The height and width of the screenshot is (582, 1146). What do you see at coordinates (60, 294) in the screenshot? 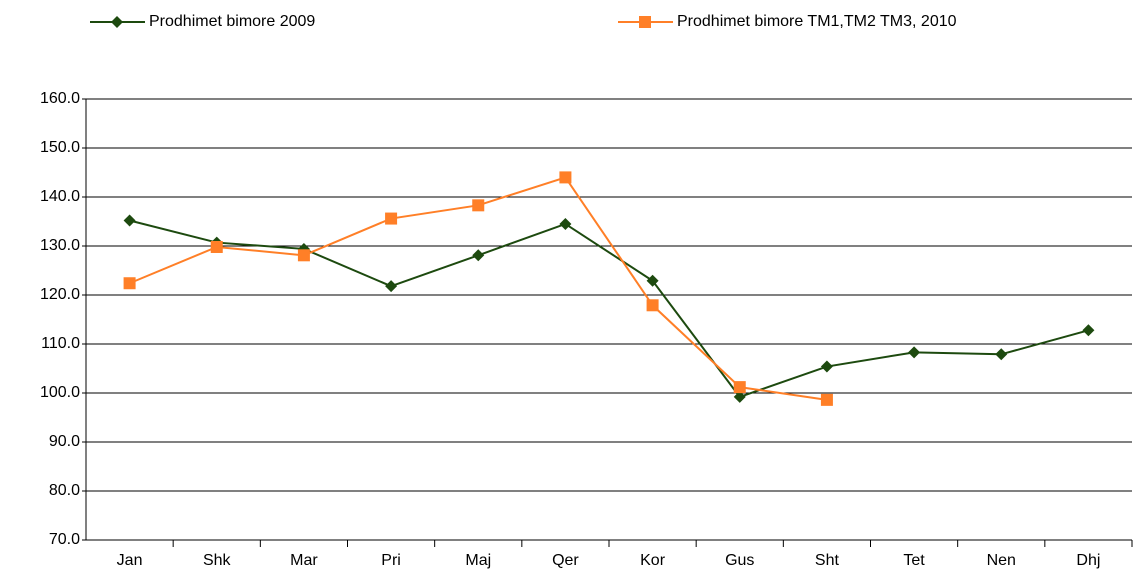
I see `y-tick-label: 120.0` at bounding box center [60, 294].